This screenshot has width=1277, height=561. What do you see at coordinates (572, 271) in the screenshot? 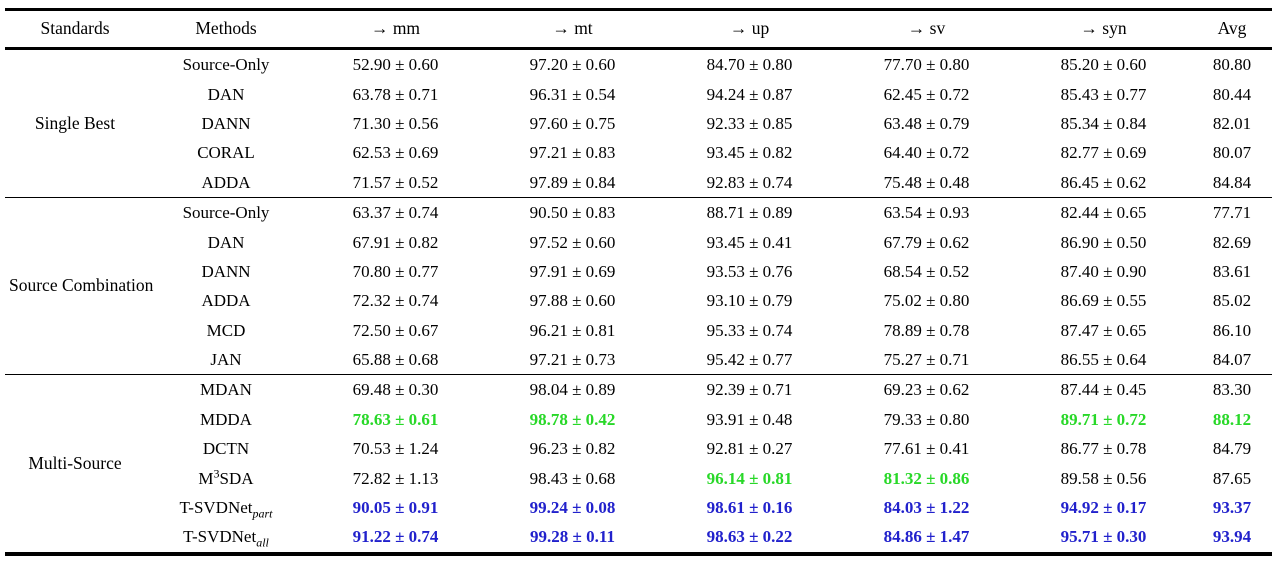
I see `score-value-cell: 97.91 ± 0.69` at bounding box center [572, 271].